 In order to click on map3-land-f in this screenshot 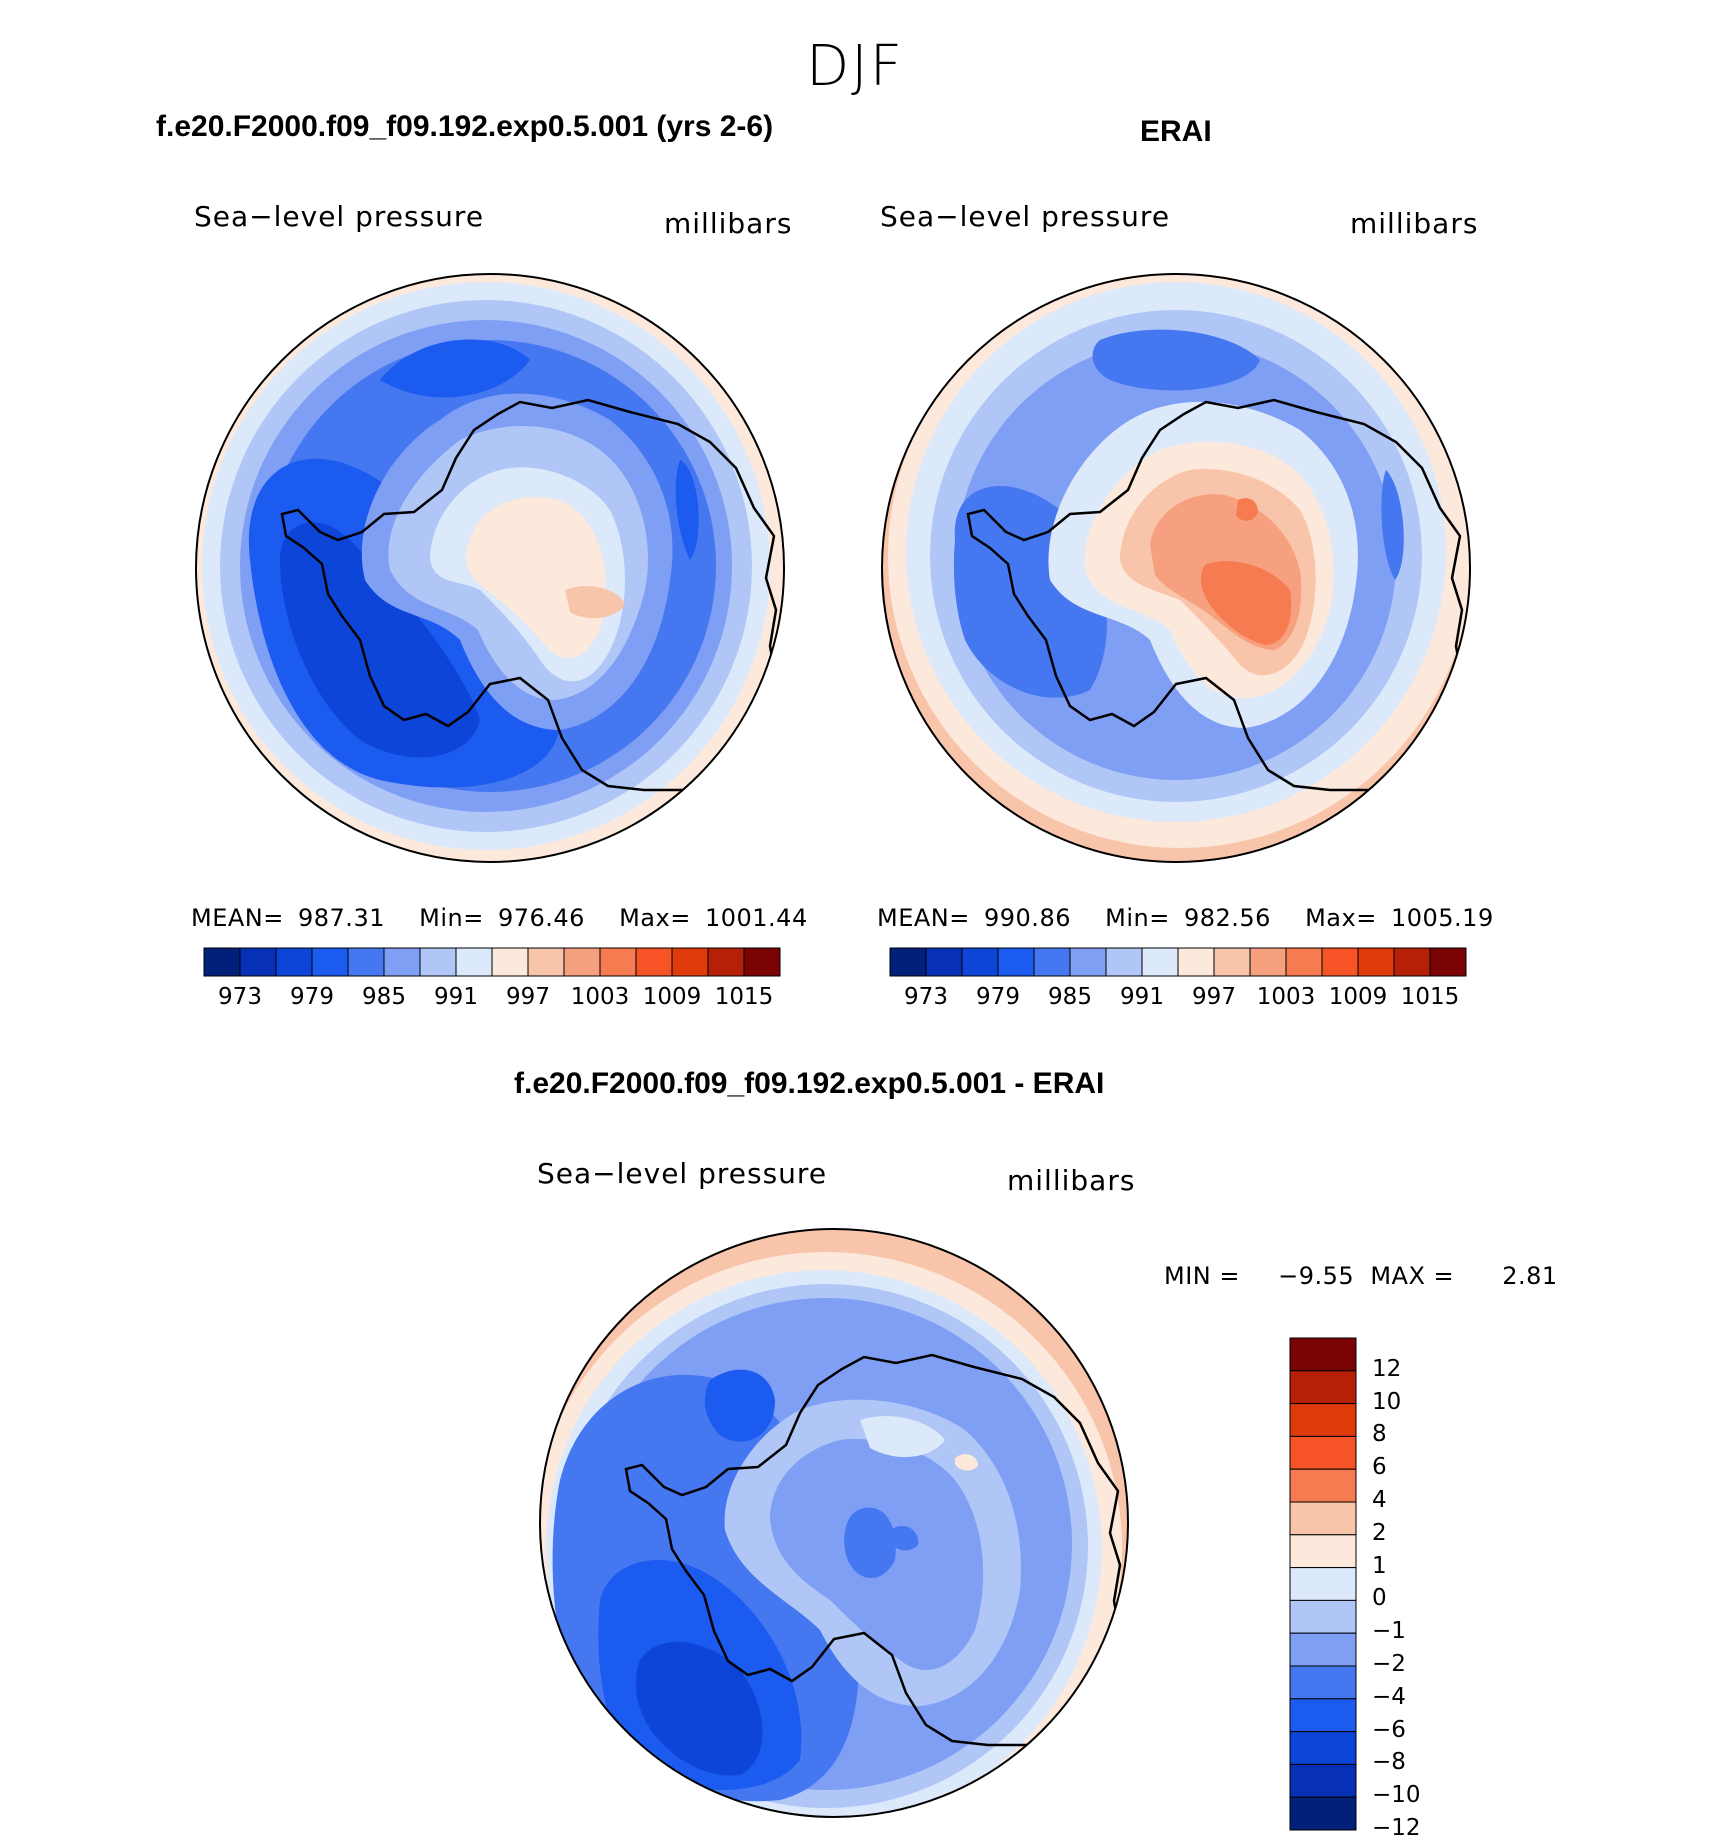, I will do `click(870, 1543)`.